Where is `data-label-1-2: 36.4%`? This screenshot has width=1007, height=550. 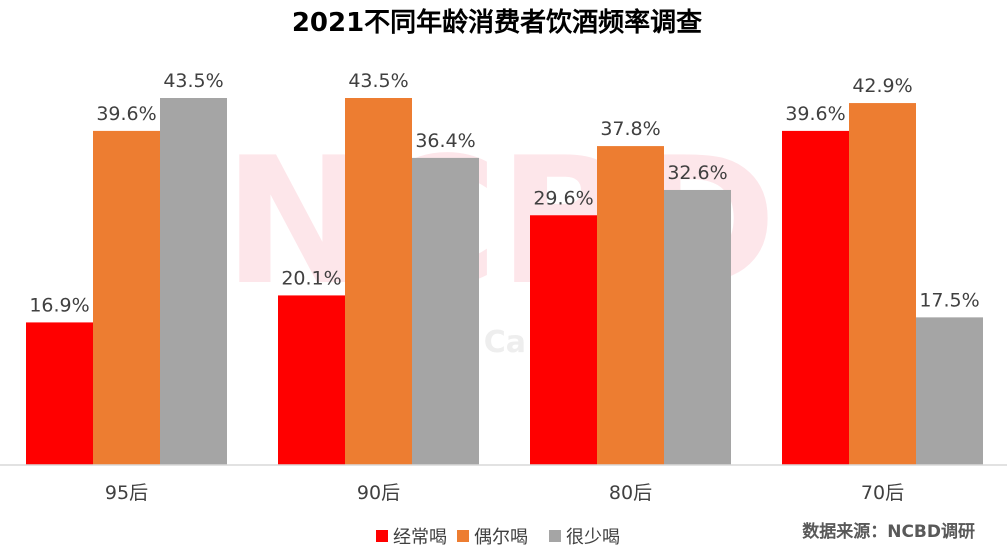 data-label-1-2: 36.4% is located at coordinates (445, 141).